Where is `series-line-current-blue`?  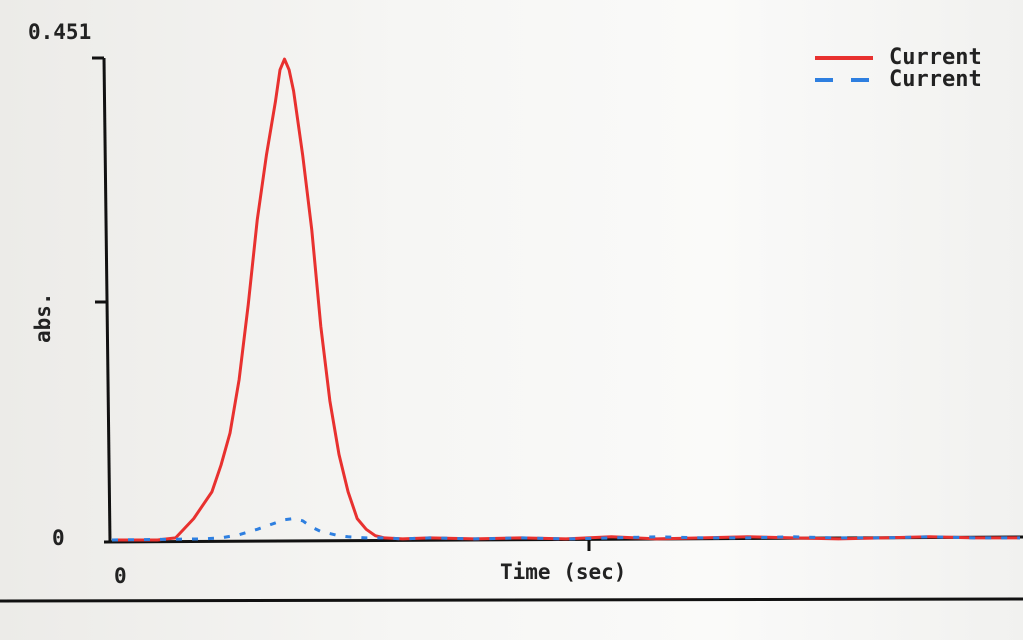
series-line-current-blue is located at coordinates (565, 529).